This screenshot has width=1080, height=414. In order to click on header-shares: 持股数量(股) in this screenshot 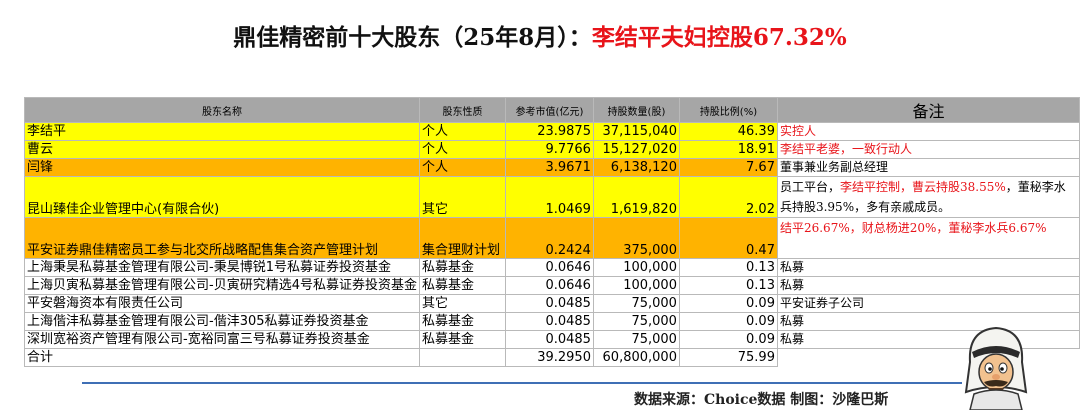, I will do `click(636, 110)`.